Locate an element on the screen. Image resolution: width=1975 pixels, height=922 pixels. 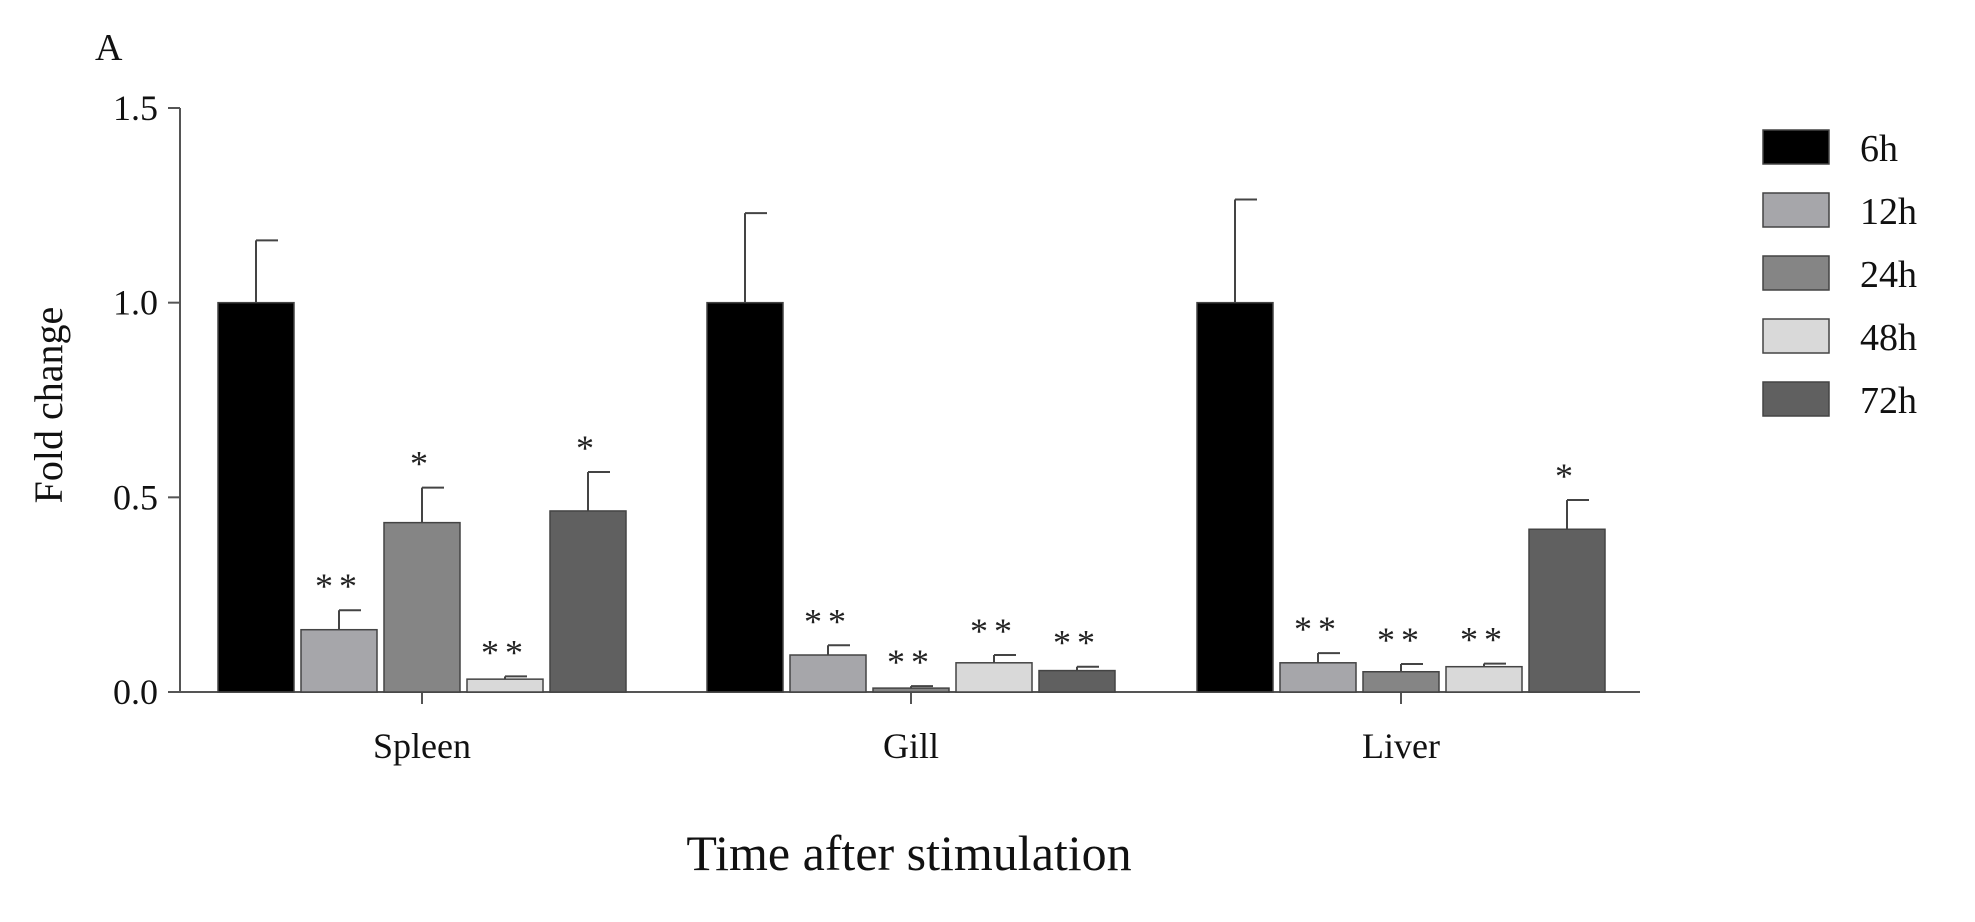
legend-label: 12h is located at coordinates (1888, 212).